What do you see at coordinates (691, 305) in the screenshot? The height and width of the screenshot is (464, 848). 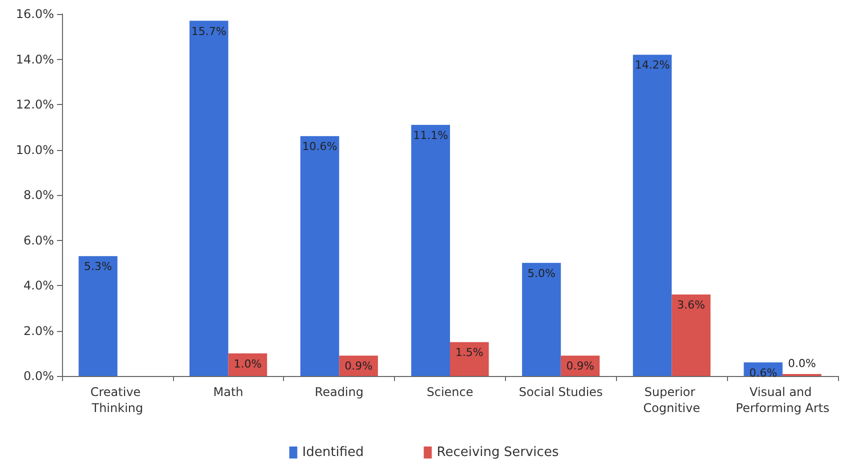 I see `data-label: 3.6%` at bounding box center [691, 305].